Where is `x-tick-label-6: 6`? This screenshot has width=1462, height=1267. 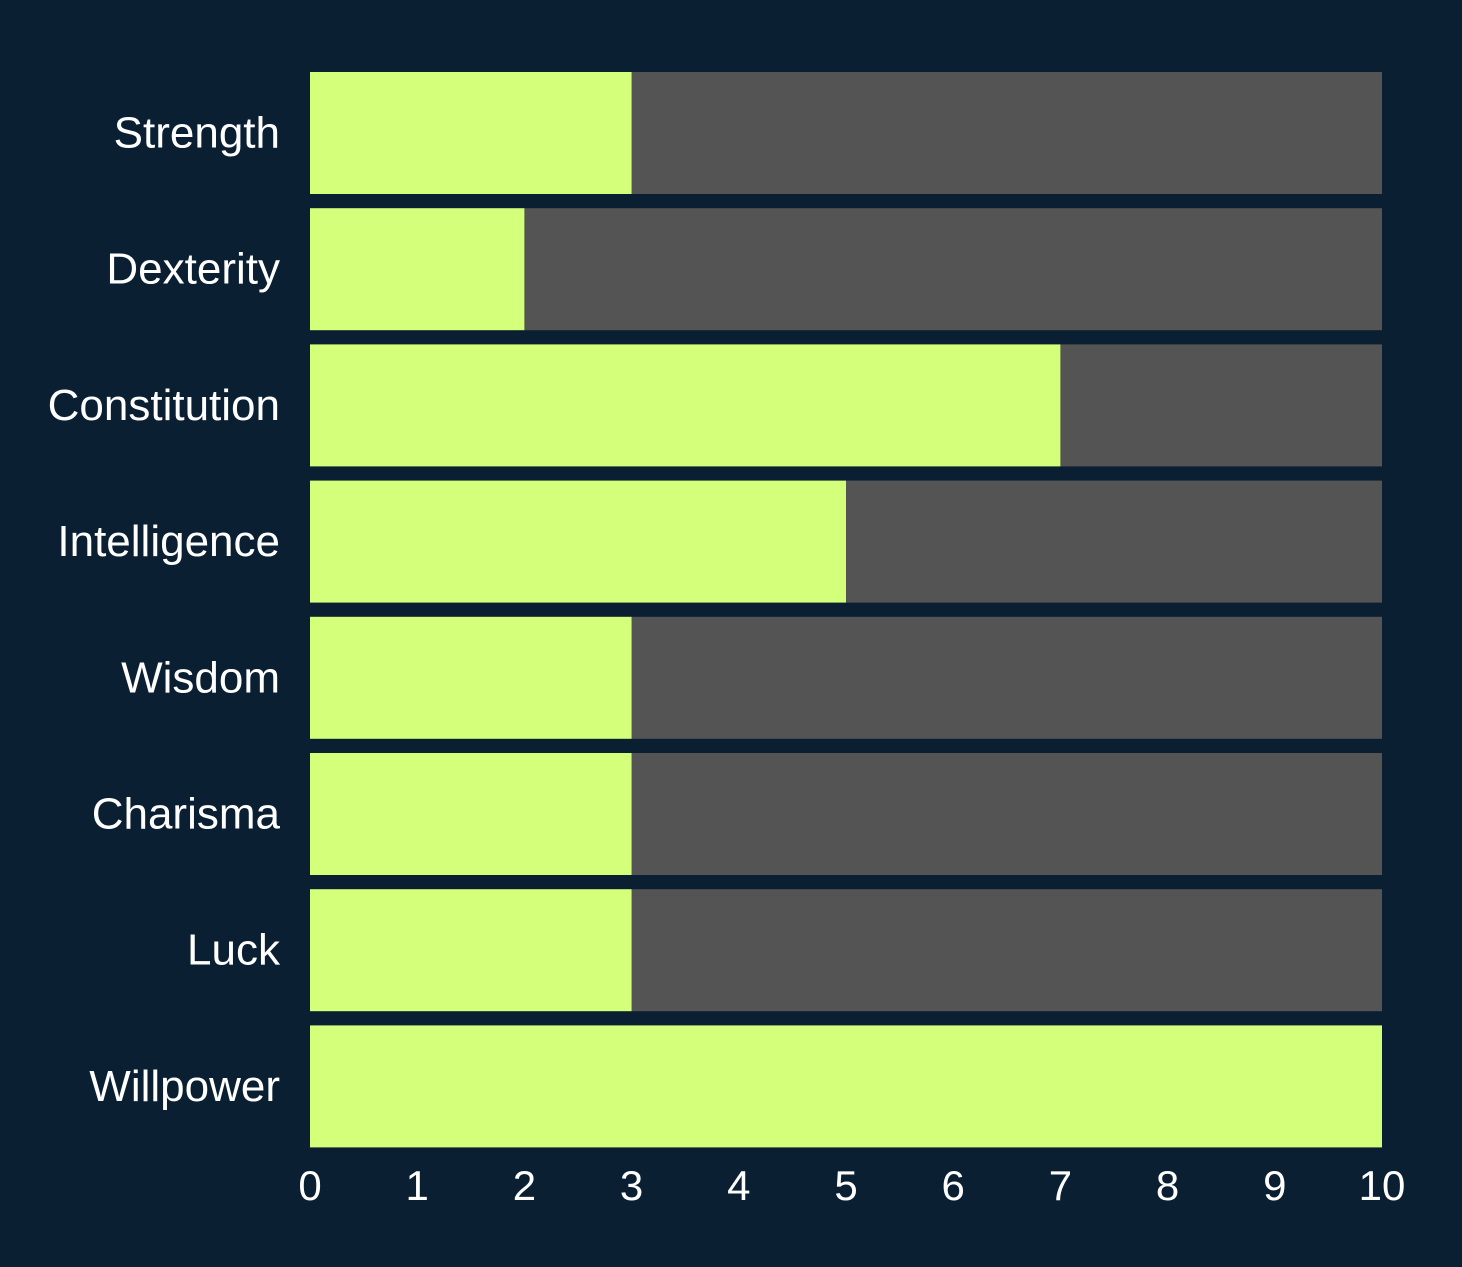
x-tick-label-6: 6 is located at coordinates (953, 1185).